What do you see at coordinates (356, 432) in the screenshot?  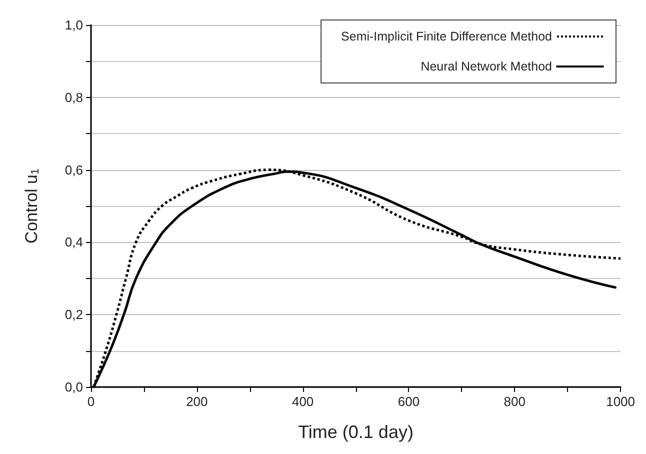 I see `x-axis-title: Time (0.1 day)` at bounding box center [356, 432].